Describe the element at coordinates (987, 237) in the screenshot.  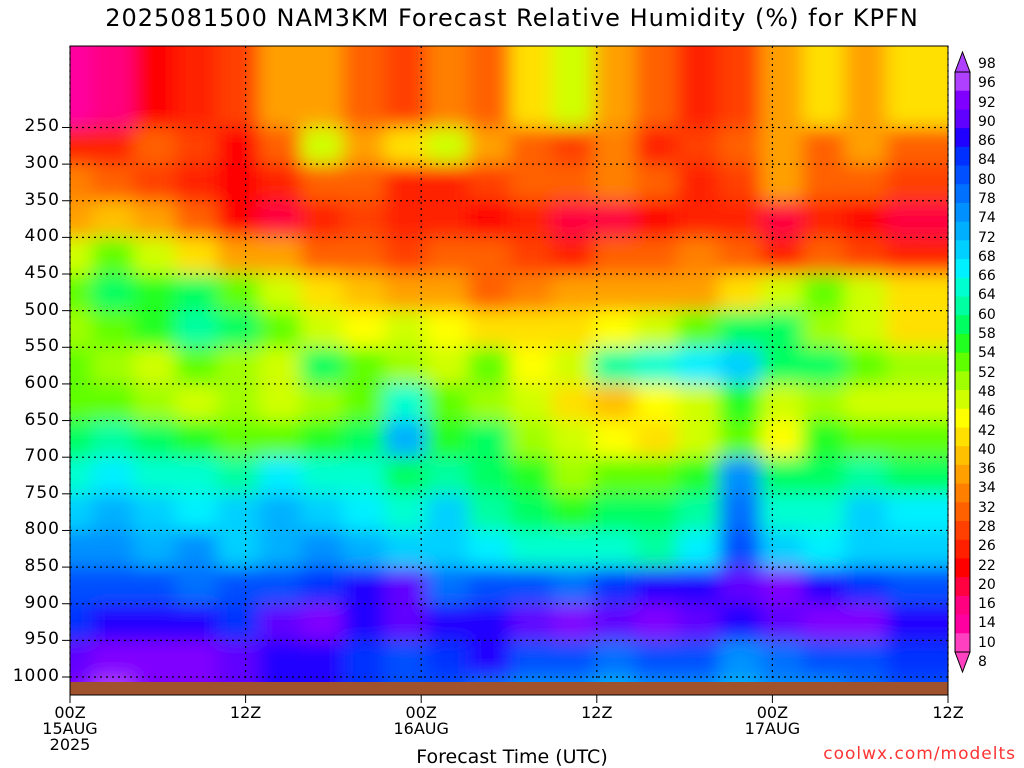
I see `colorbar-label: 72` at that location.